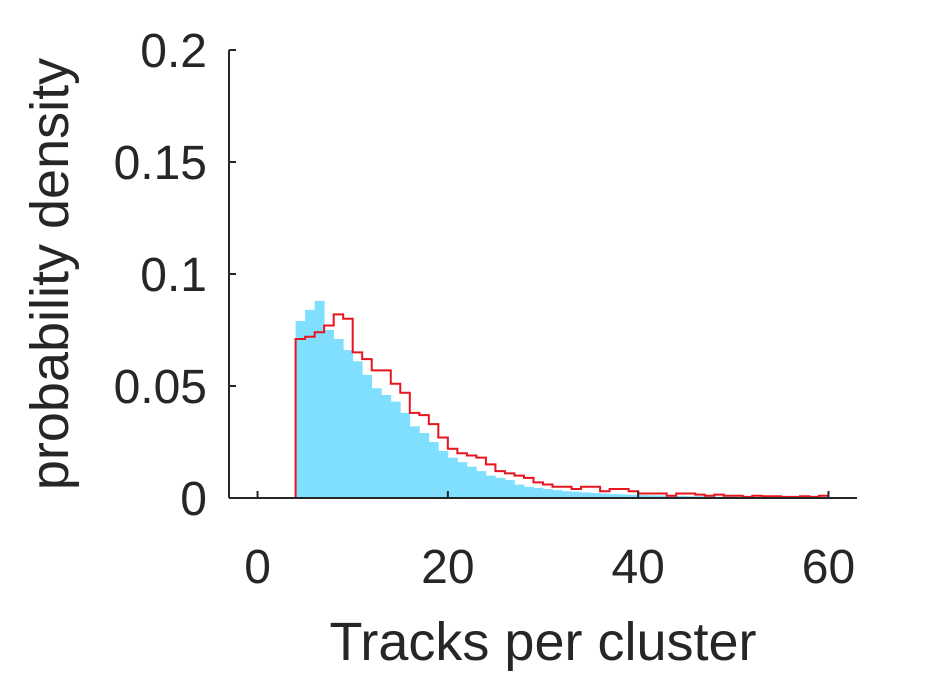  Describe the element at coordinates (173, 275) in the screenshot. I see `y-tick-label: 0.1` at that location.